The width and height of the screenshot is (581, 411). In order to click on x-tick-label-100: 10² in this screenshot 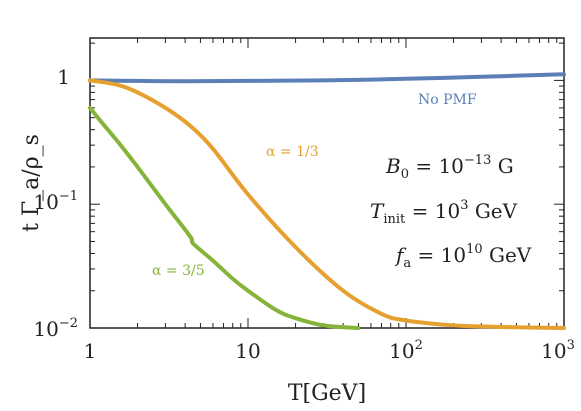, I will do `click(406, 350)`.